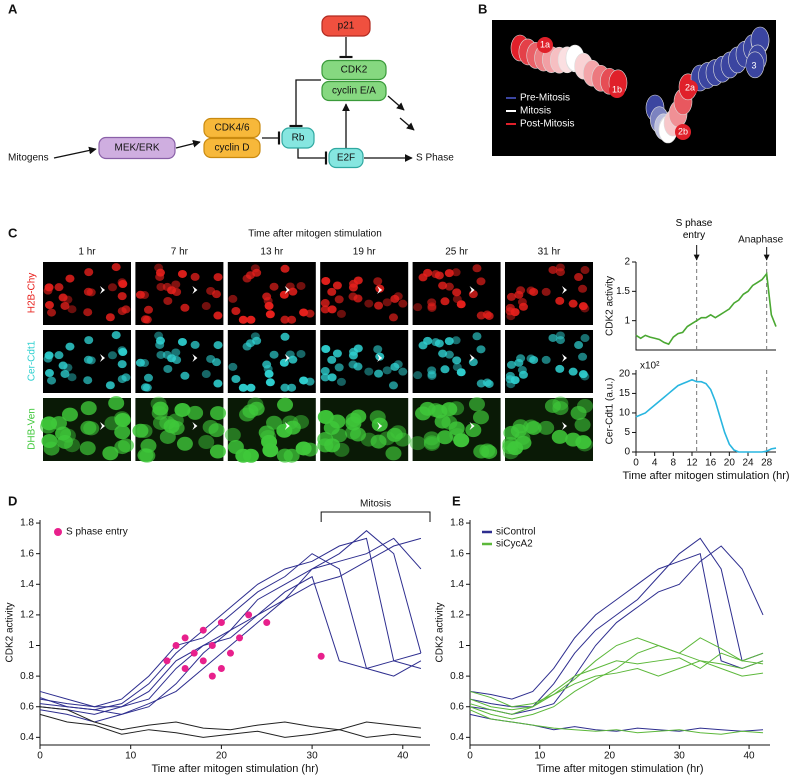 This screenshot has width=800, height=777. Describe the element at coordinates (364, 252) in the screenshot. I see `time-label: 19 hr` at that location.